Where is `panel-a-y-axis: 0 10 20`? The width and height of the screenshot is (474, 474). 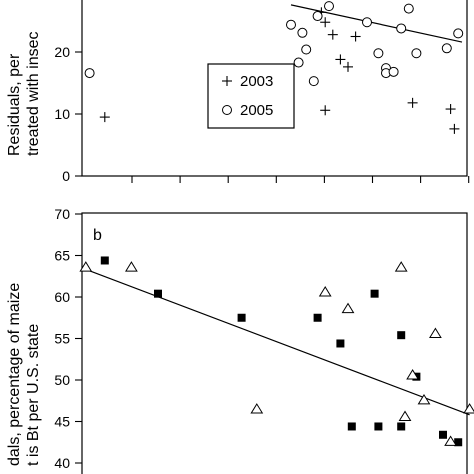 panel-a-y-axis: 0 10 20 is located at coordinates (68, 114).